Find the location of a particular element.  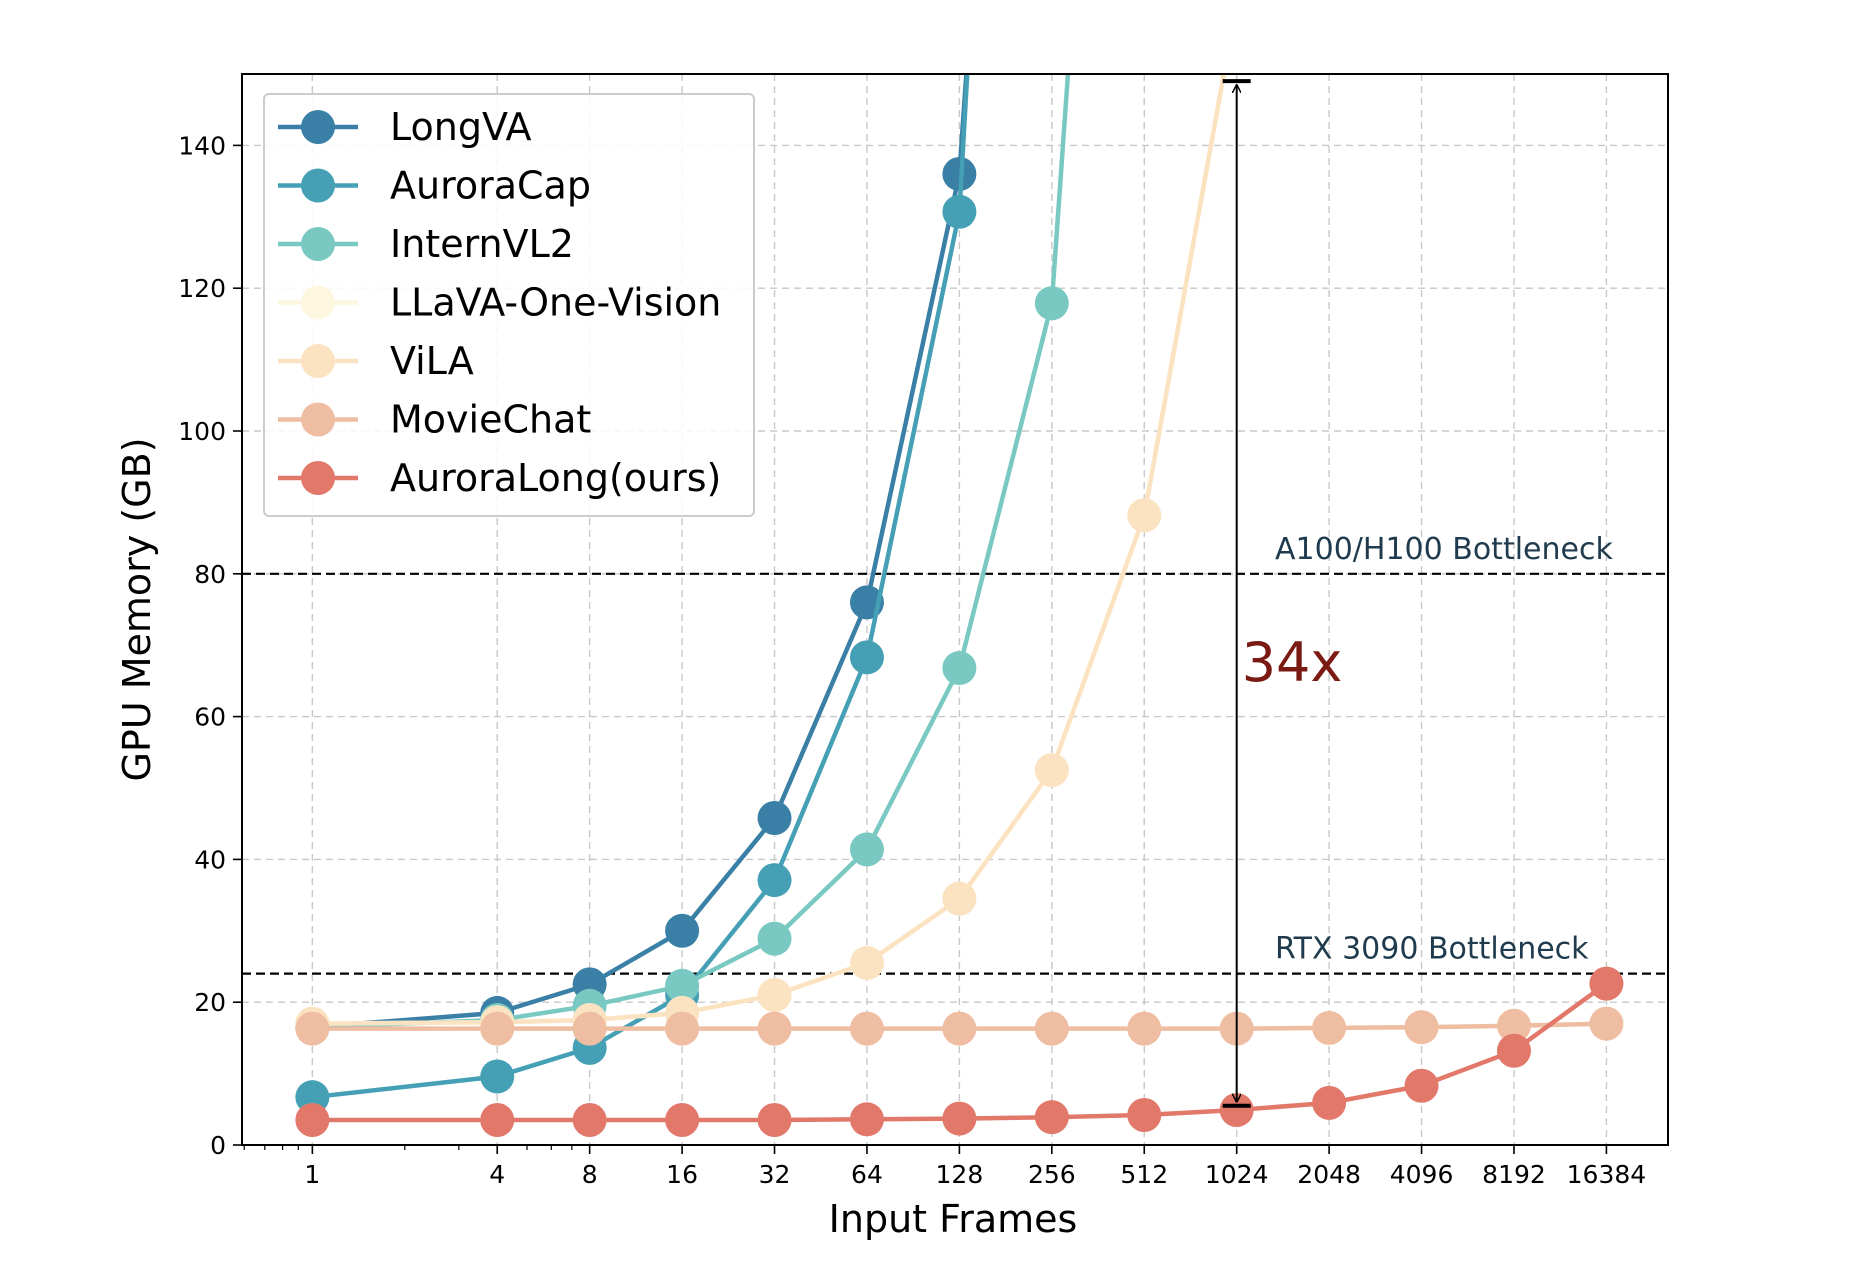

x-tick-label: 32 is located at coordinates (775, 1174).